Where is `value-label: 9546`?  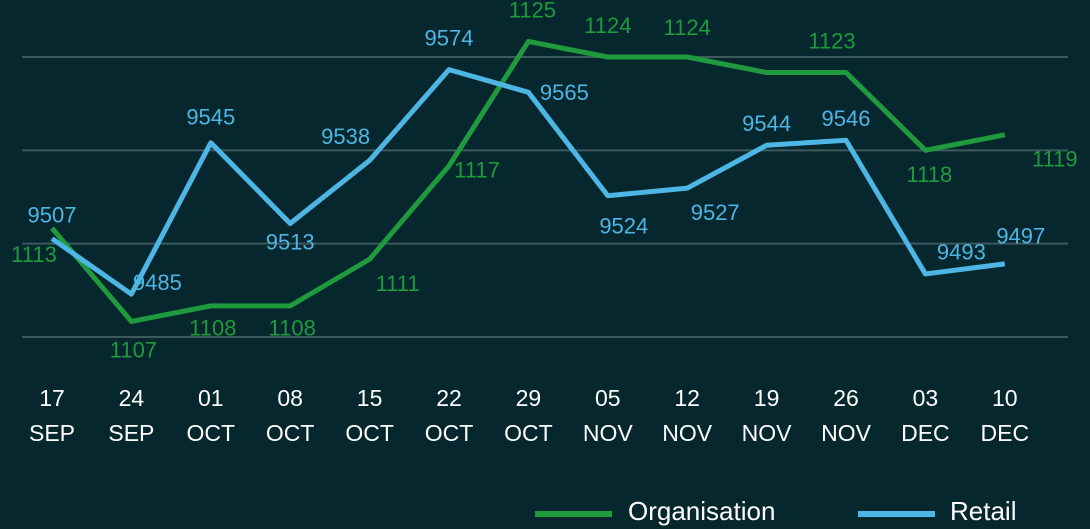 value-label: 9546 is located at coordinates (846, 118).